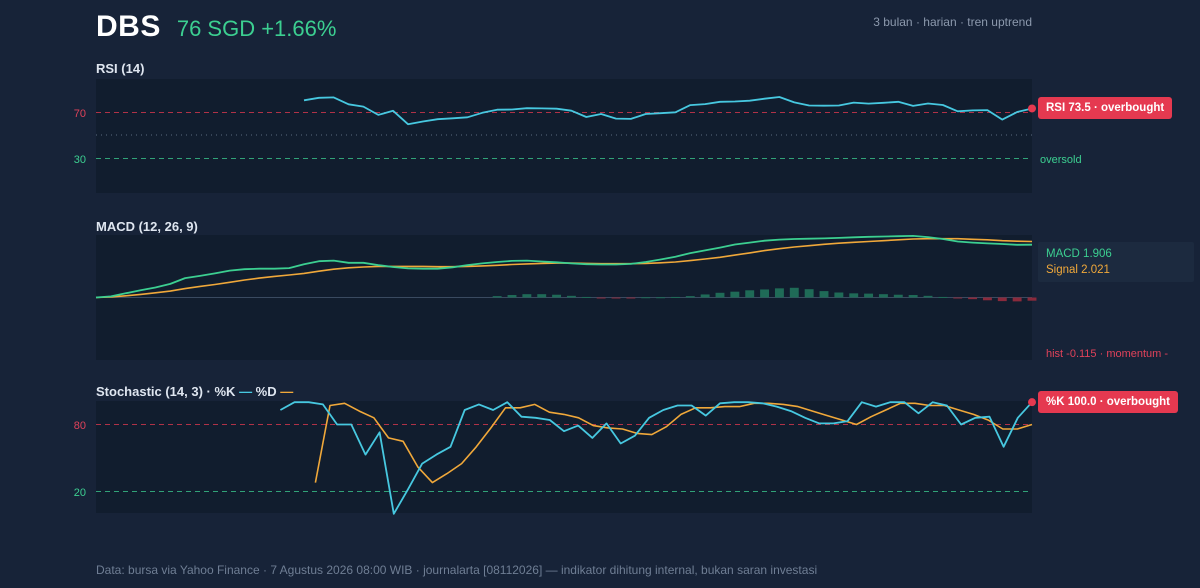 The width and height of the screenshot is (1200, 588). I want to click on macd-readout: MACD 1.906 Signal 2.021, so click(1116, 262).